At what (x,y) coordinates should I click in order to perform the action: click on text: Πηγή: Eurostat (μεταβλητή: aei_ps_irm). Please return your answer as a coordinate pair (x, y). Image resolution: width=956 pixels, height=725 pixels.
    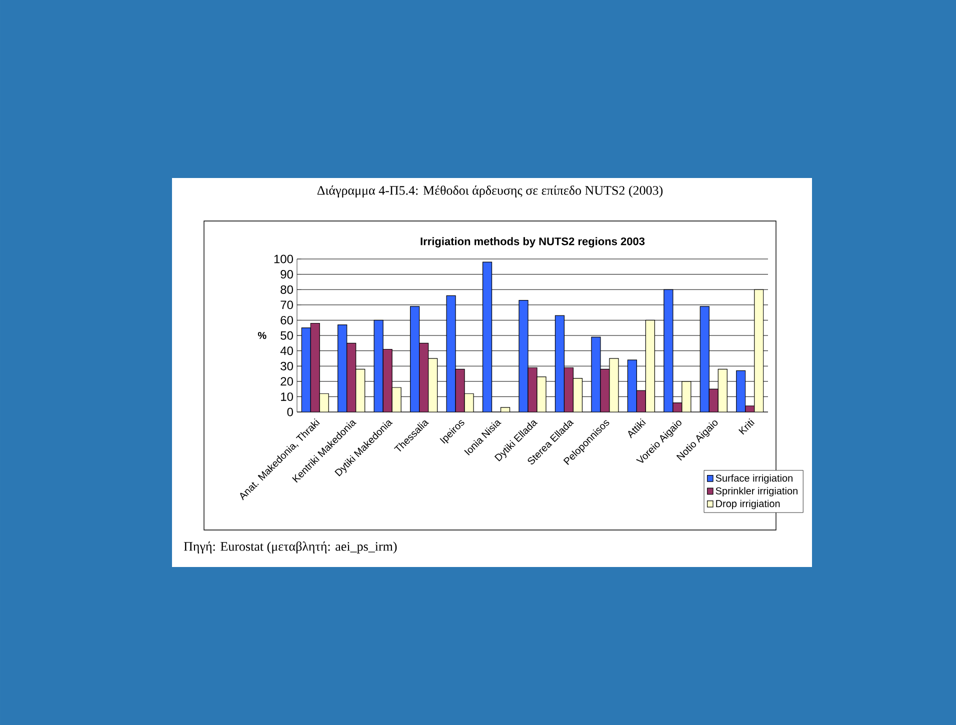
    Looking at the image, I should click on (290, 548).